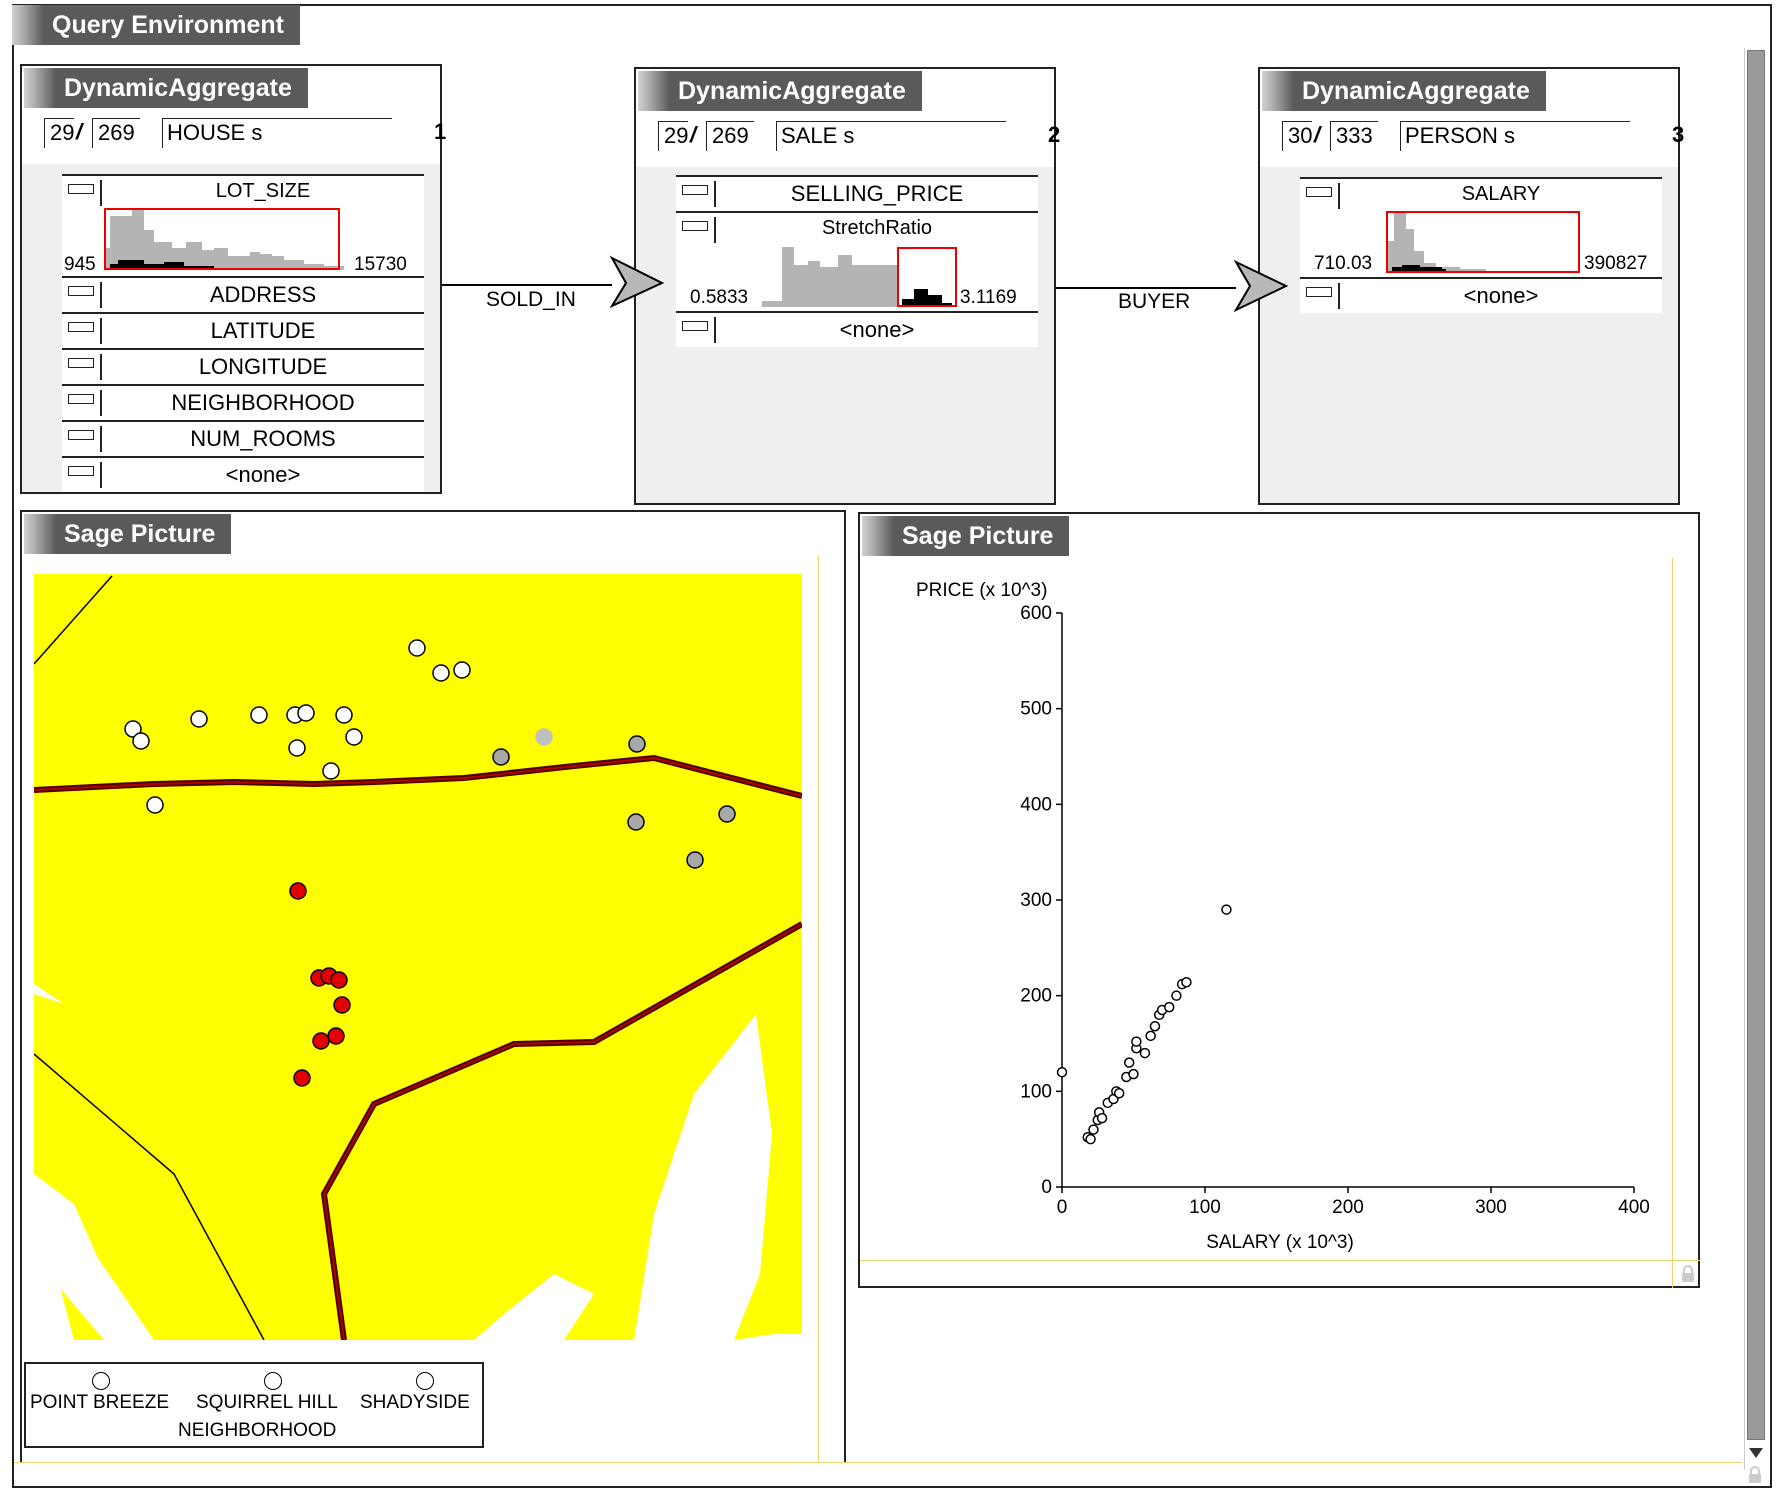  What do you see at coordinates (1054, 134) in the screenshot?
I see `aggregate-index: 2` at bounding box center [1054, 134].